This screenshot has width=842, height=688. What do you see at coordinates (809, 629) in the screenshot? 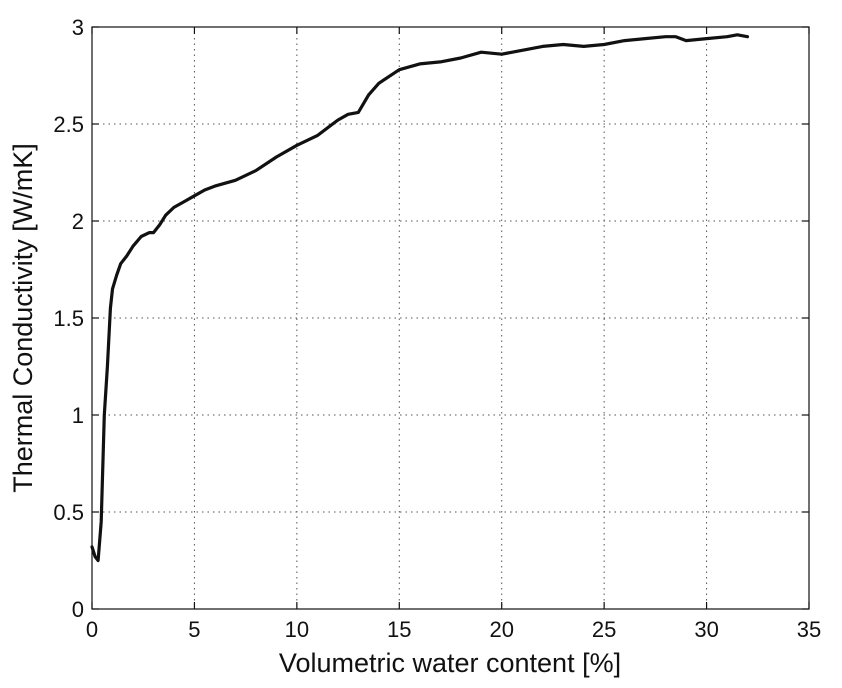
I see `x-tick-label: 35` at bounding box center [809, 629].